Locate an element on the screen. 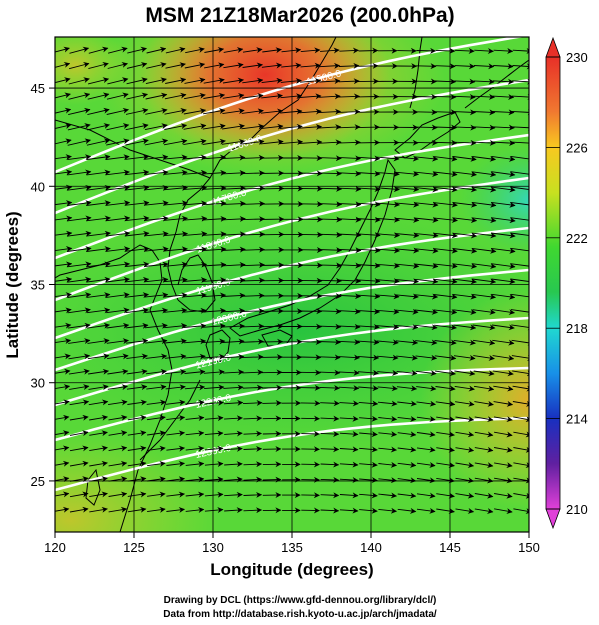 The height and width of the screenshot is (625, 599). x-tick-label: 130 is located at coordinates (213, 547).